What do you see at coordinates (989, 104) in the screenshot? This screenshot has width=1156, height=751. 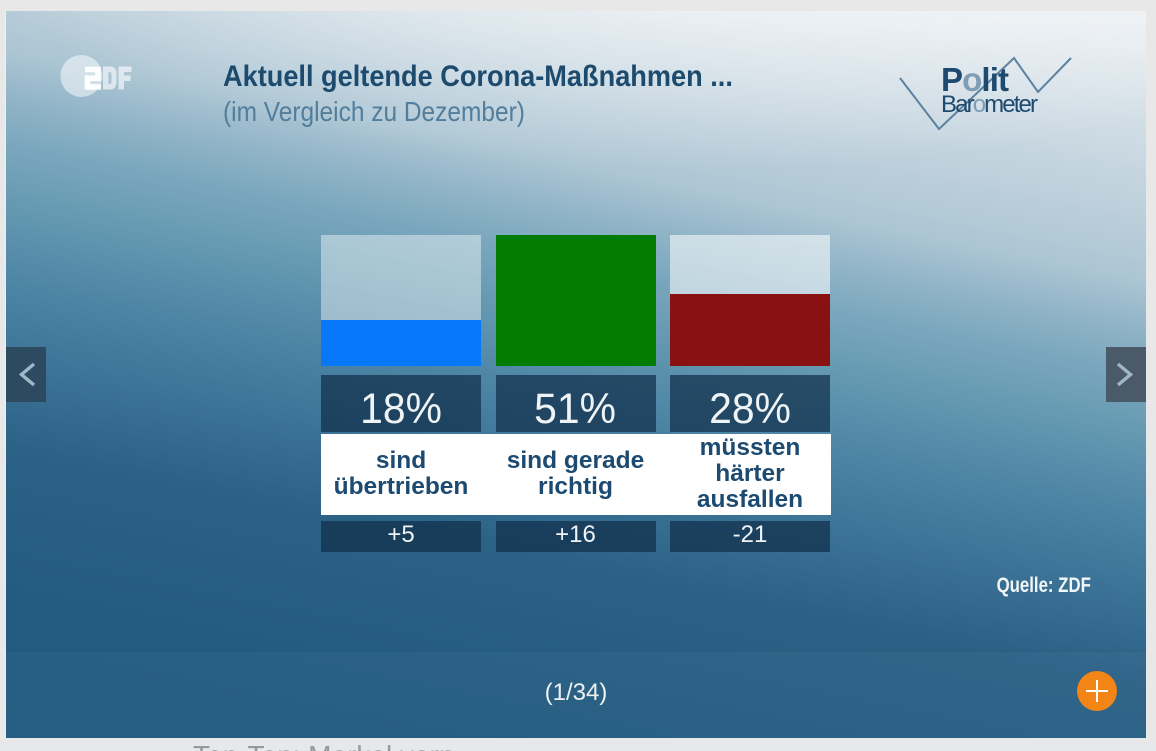 I see `svg-text: Barometer` at bounding box center [989, 104].